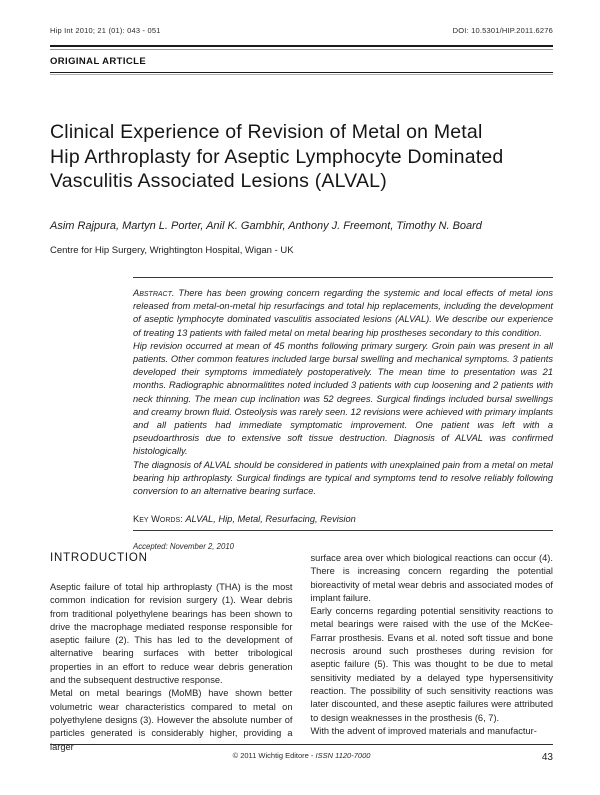 The width and height of the screenshot is (600, 795). Describe the element at coordinates (273, 755) in the screenshot. I see `footer-copyright: © 2011 Wichtig Editore -` at that location.